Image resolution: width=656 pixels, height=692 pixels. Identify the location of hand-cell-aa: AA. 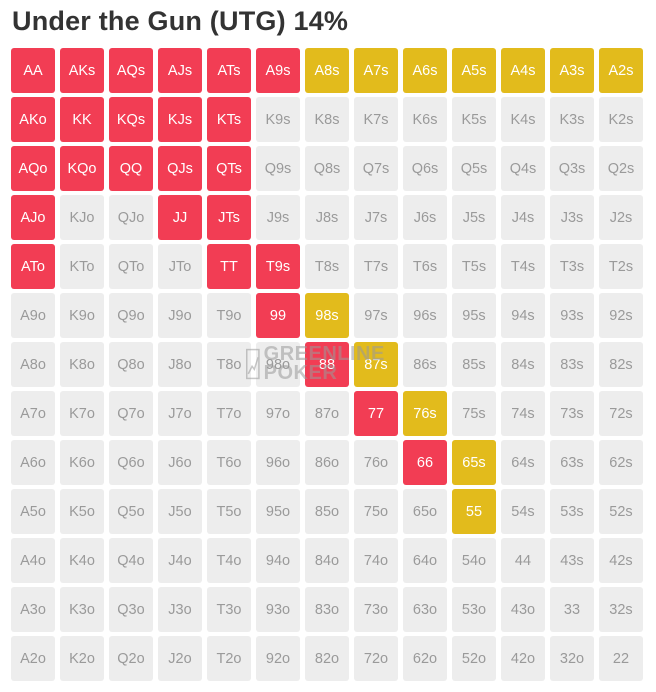
(33, 70).